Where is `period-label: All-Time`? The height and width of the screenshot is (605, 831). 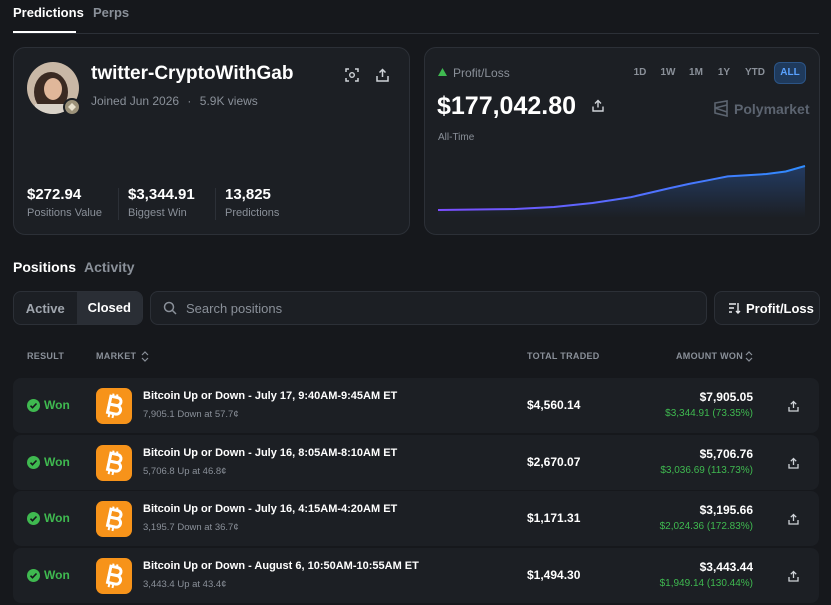 period-label: All-Time is located at coordinates (456, 137).